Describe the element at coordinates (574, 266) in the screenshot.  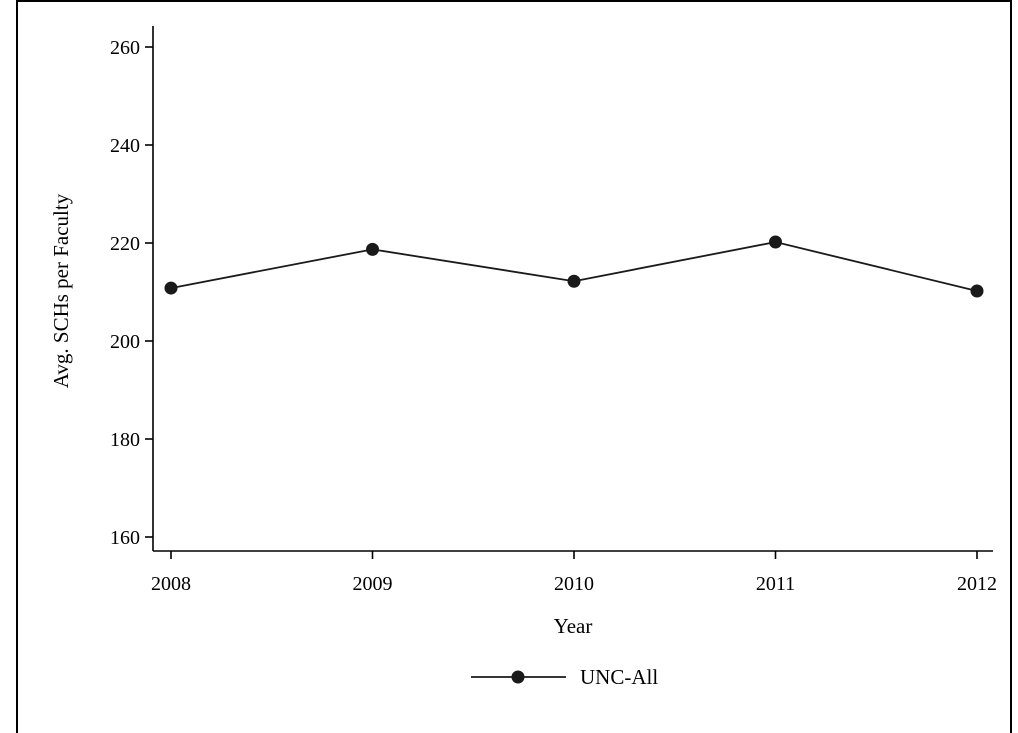
I see `series-layer` at that location.